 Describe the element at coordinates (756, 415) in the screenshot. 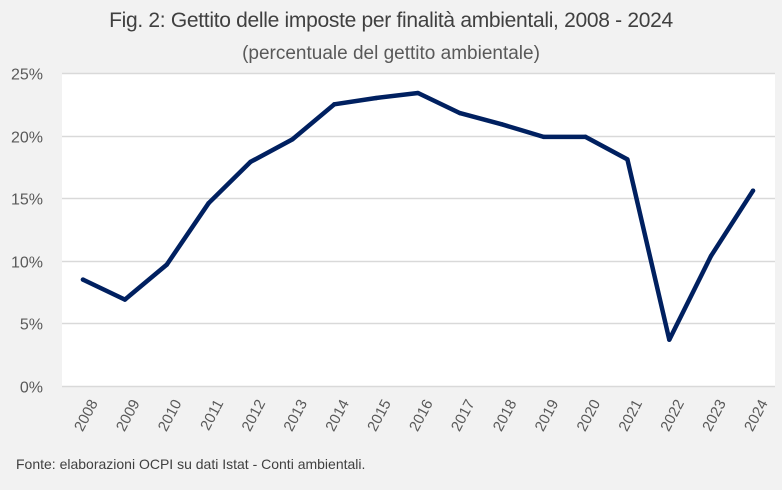

I see `x-tick-label: 2024` at that location.